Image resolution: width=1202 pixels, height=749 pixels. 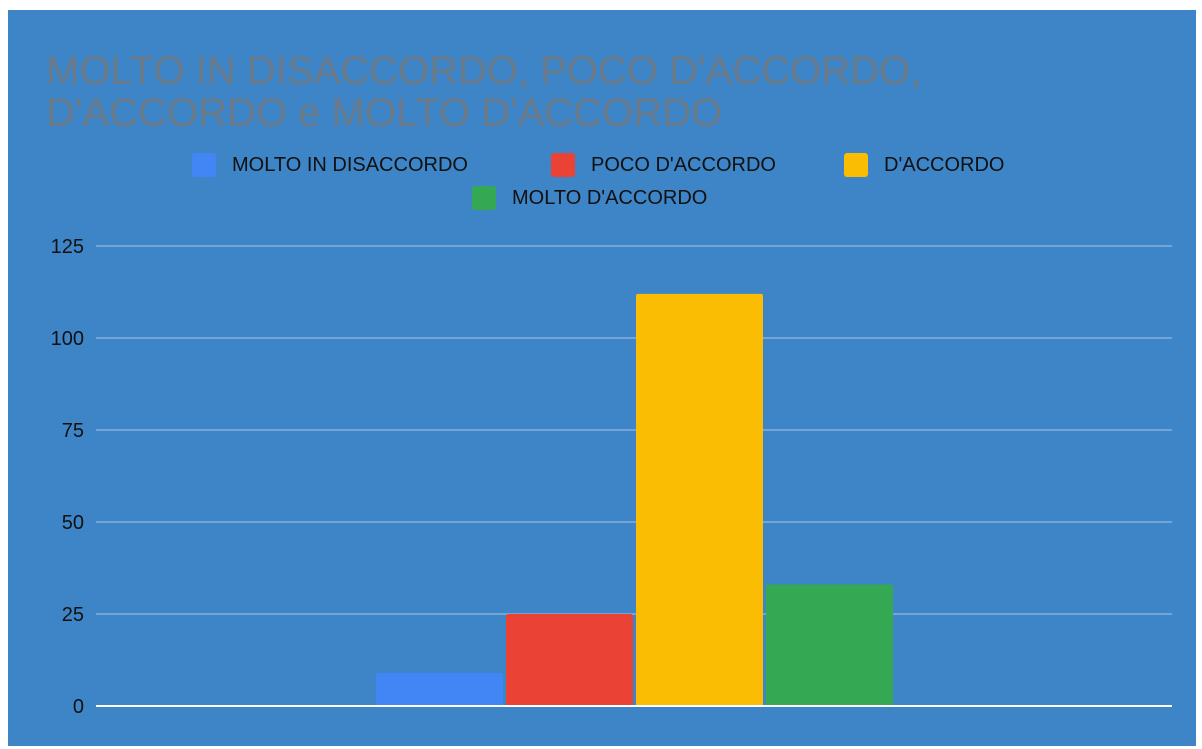 What do you see at coordinates (350, 164) in the screenshot?
I see `legend-label: MOLTO IN DISACCORDO` at bounding box center [350, 164].